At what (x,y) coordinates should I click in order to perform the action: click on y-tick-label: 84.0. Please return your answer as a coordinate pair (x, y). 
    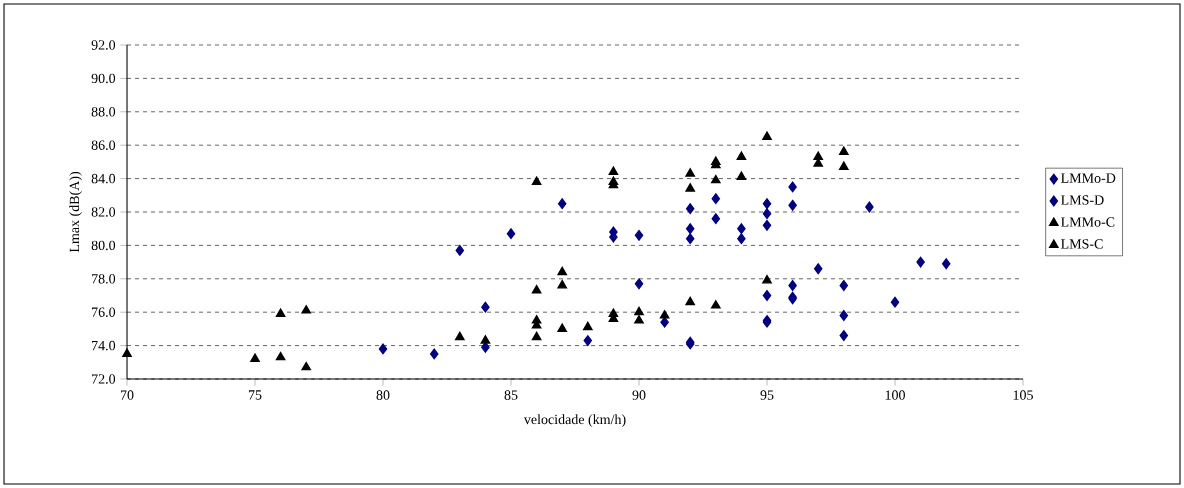
    Looking at the image, I should click on (103, 178).